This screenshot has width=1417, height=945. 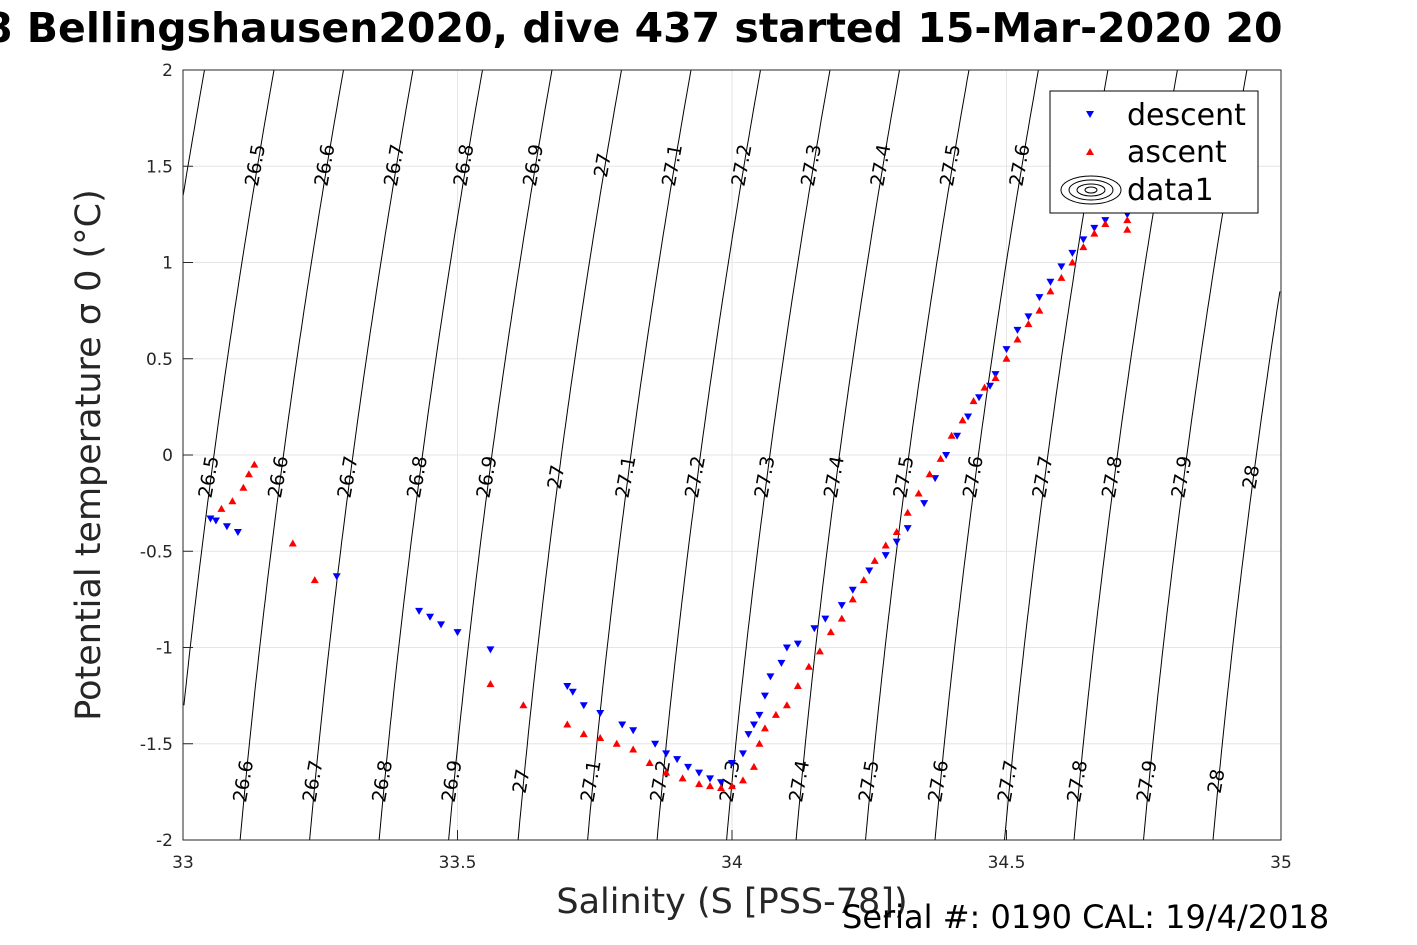 I want to click on isopycnal-label: 27.3, so click(x=811, y=165).